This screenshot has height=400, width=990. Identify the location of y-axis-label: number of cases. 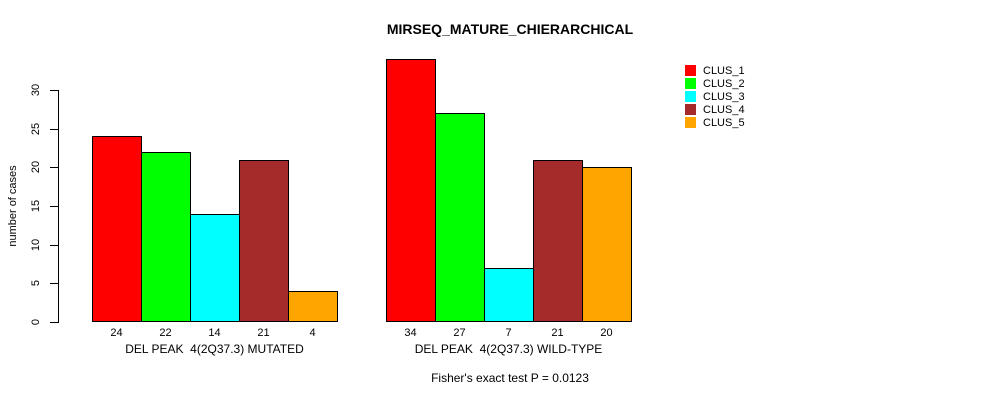
(13, 206).